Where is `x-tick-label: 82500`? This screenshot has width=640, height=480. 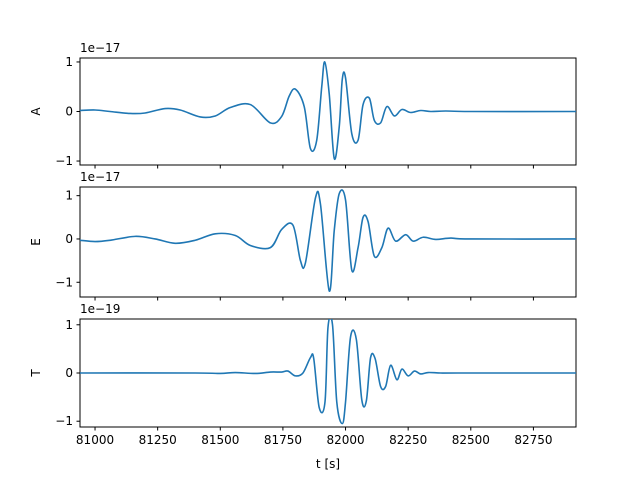
x-tick-label: 82500 is located at coordinates (471, 440).